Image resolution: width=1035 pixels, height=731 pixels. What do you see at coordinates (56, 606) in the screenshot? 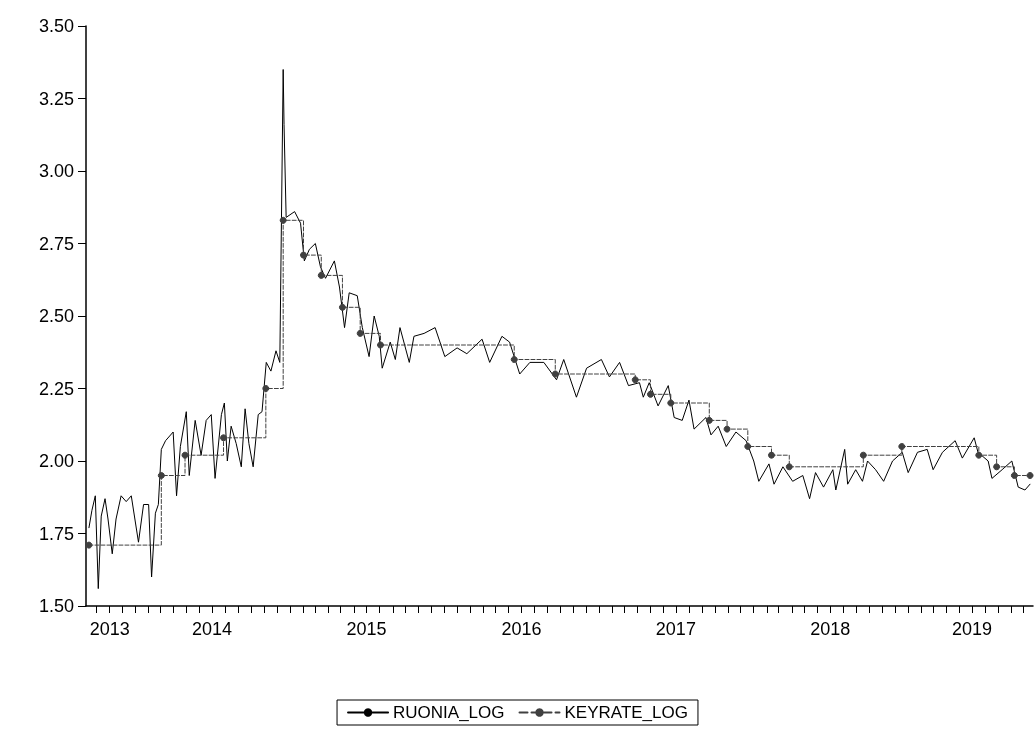
I see `y-tick-label: 1.50` at bounding box center [56, 606].